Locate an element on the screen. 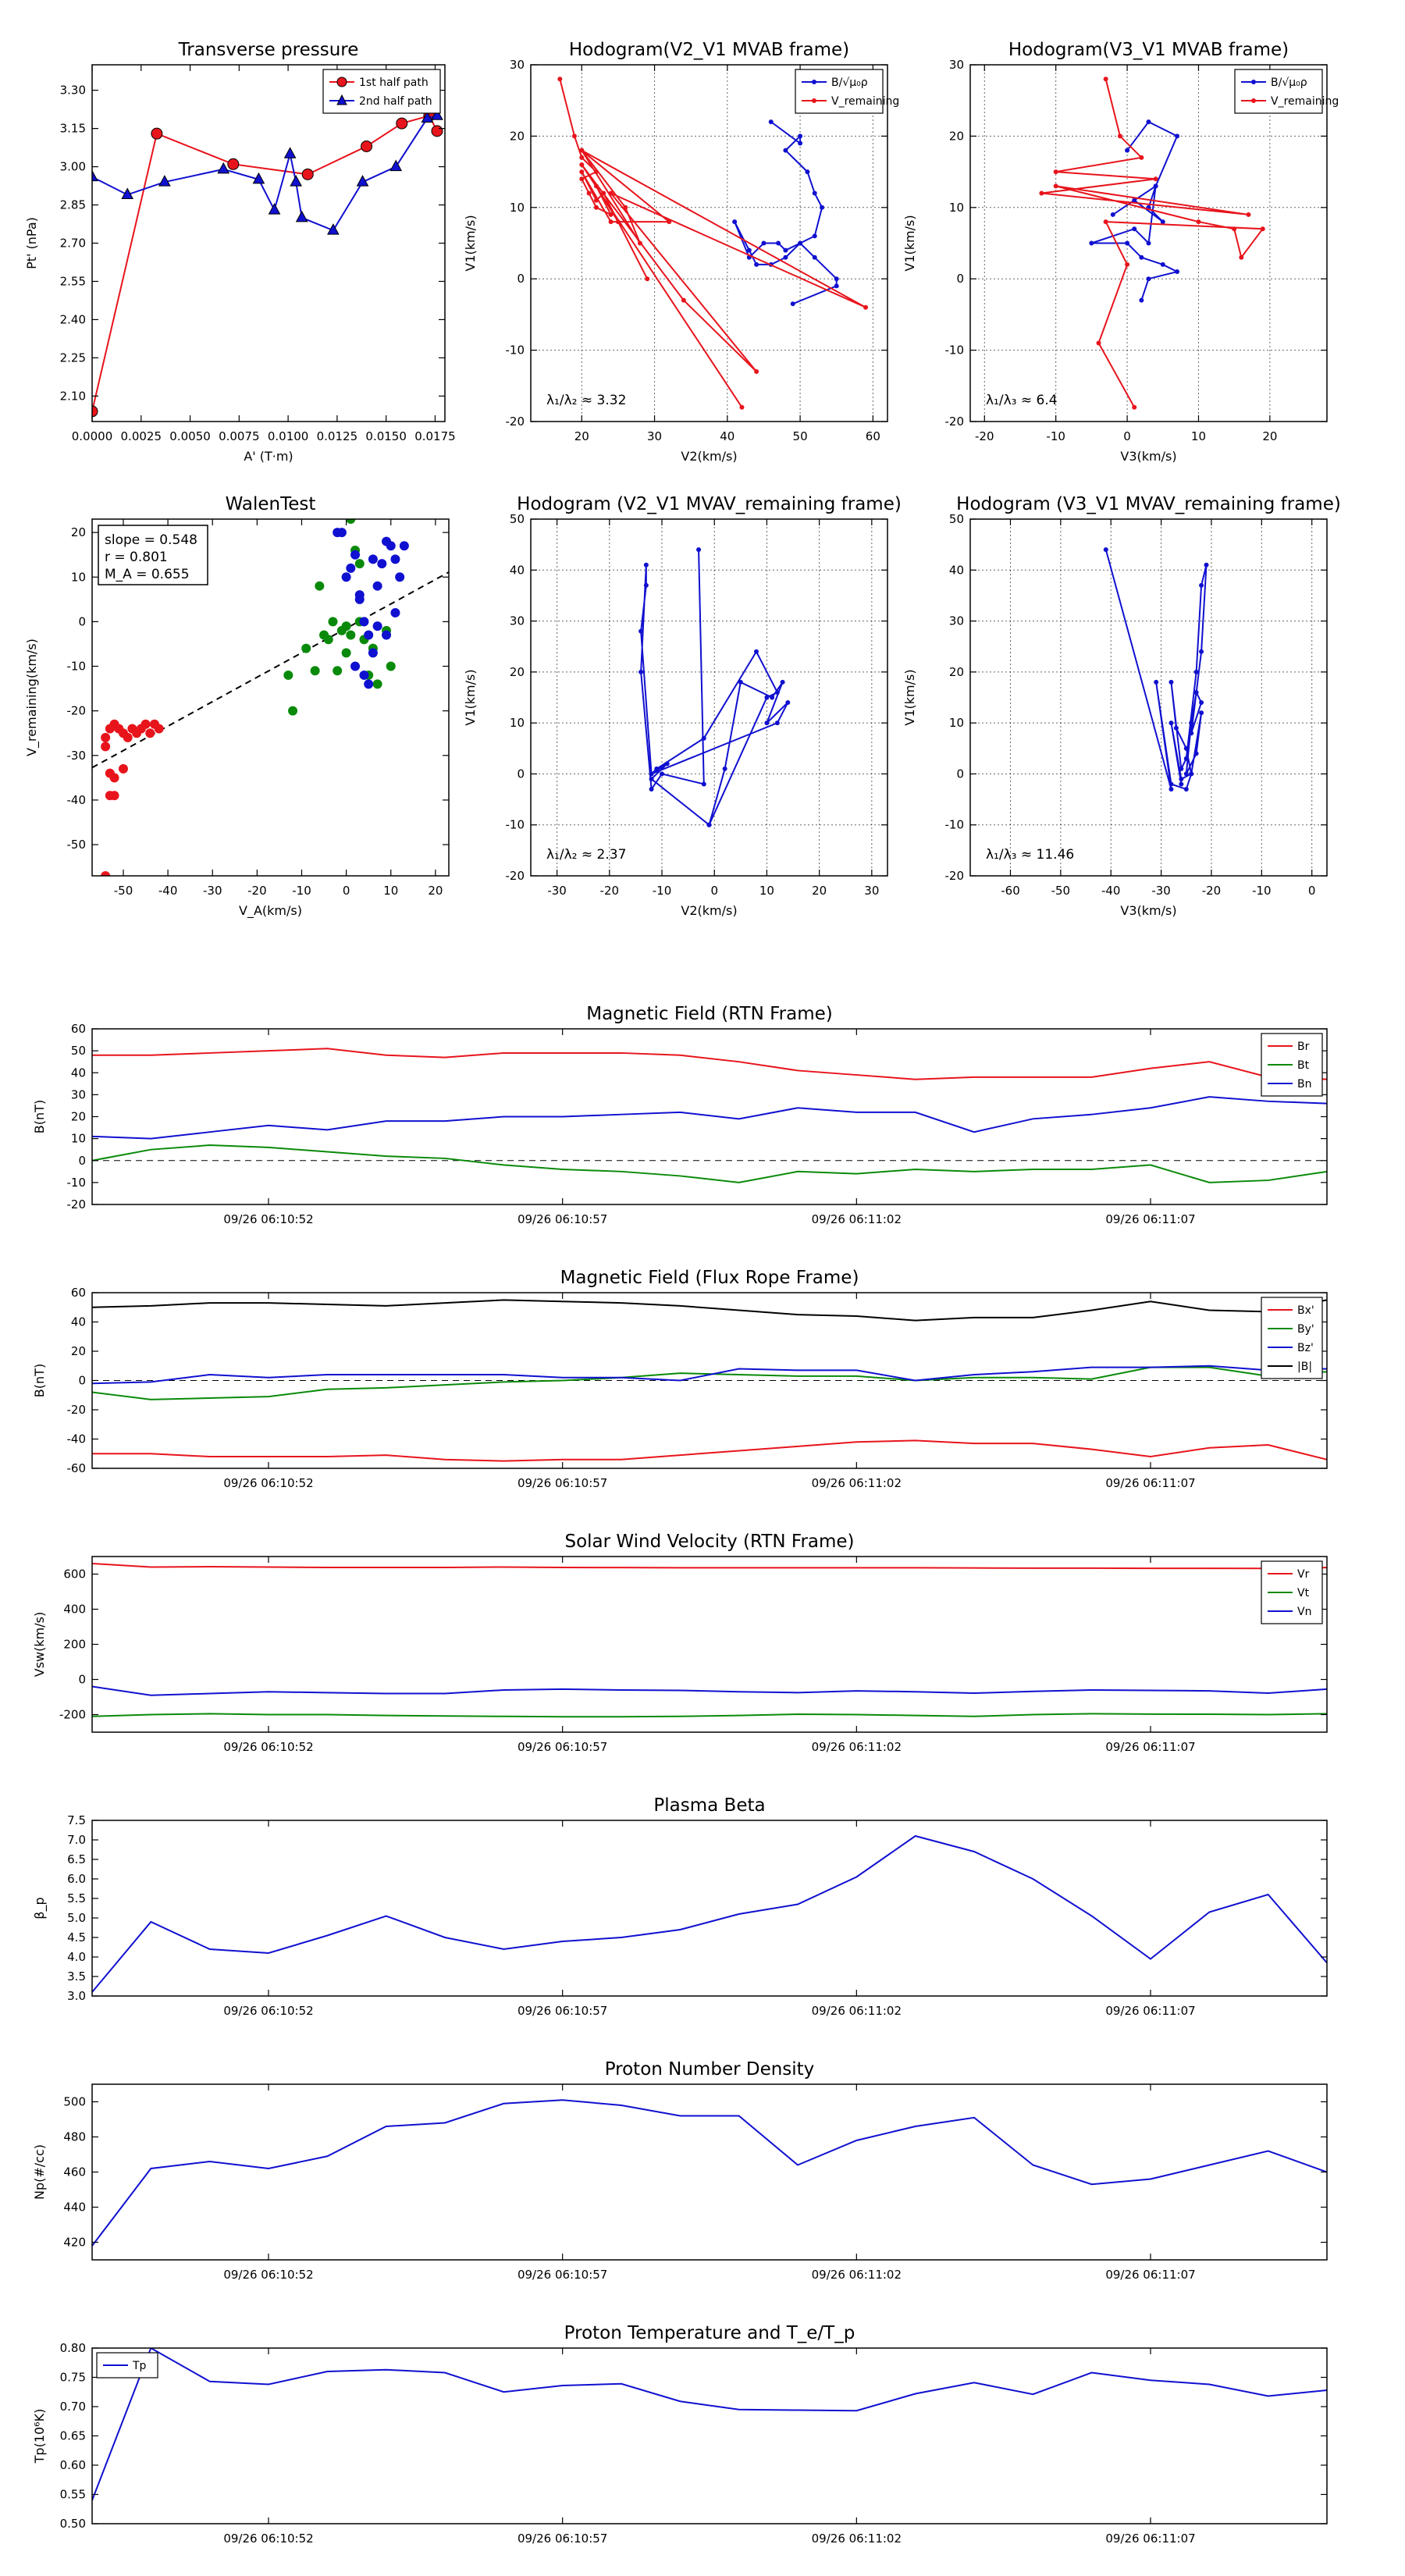 This screenshot has width=1405, height=2576. chart-title: Hodogram (V3_V1 MVAV_remaining frame) is located at coordinates (1149, 504).